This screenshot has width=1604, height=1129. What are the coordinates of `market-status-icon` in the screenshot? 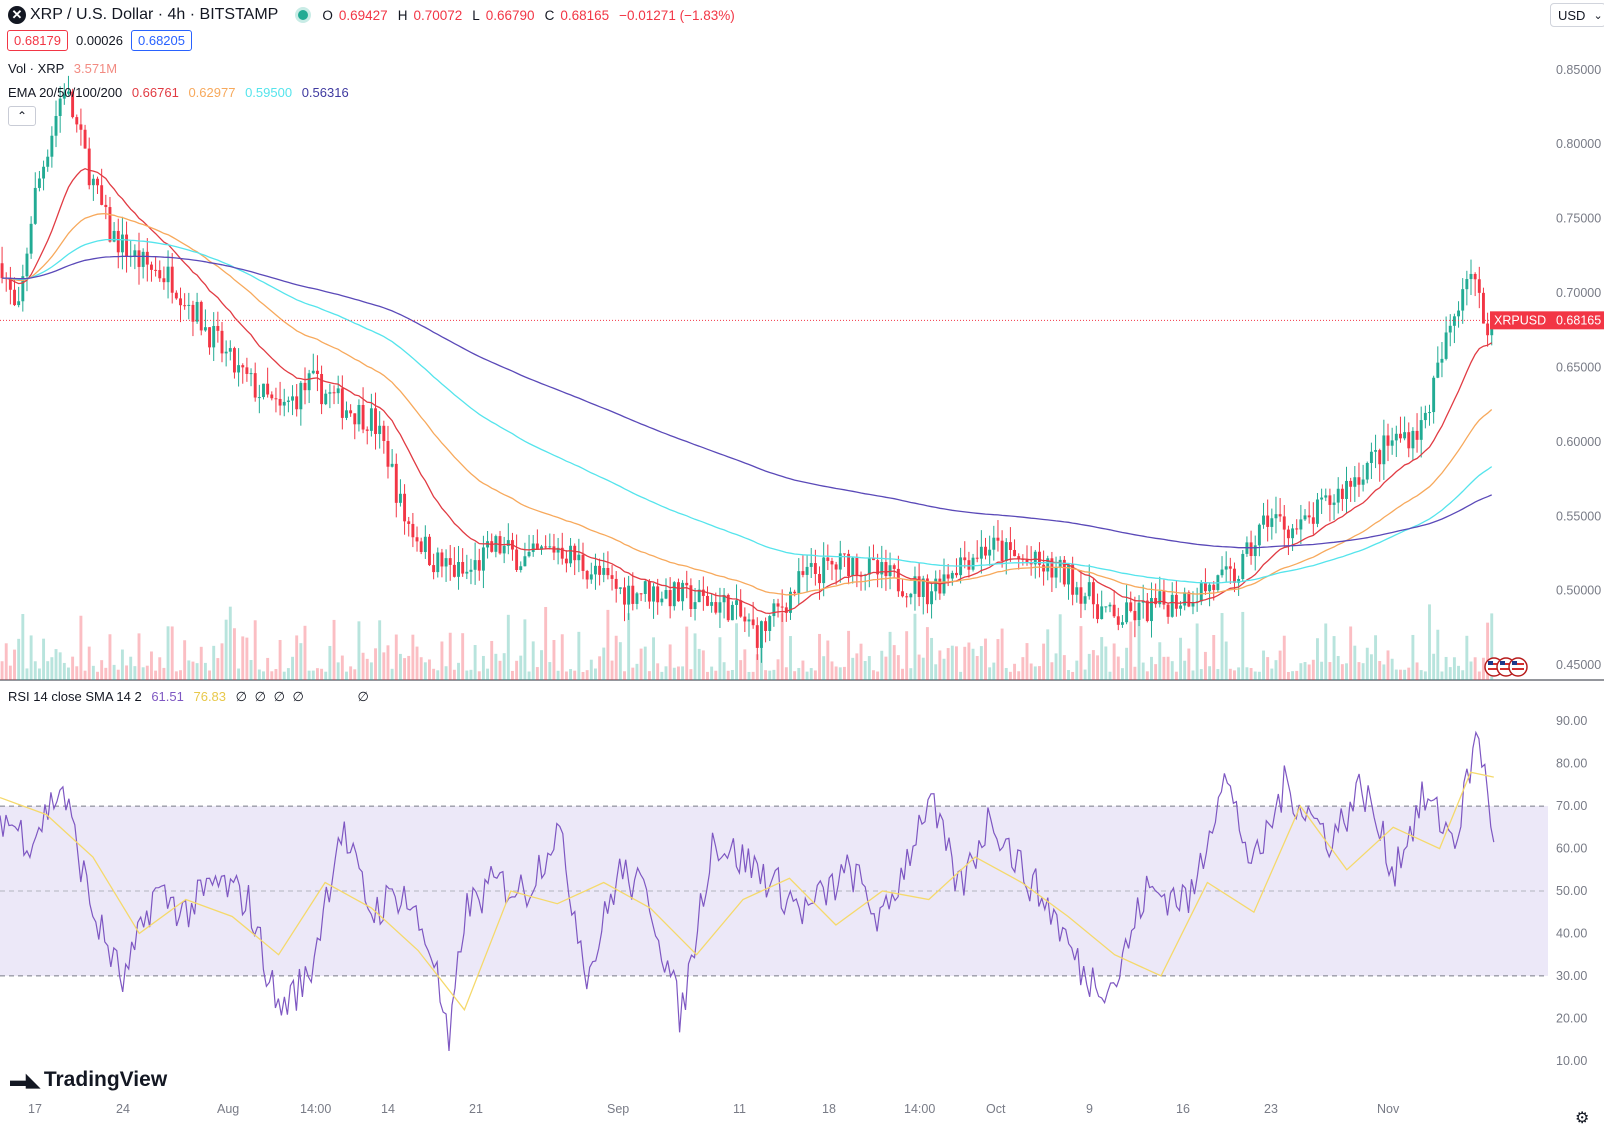 It's located at (303, 15).